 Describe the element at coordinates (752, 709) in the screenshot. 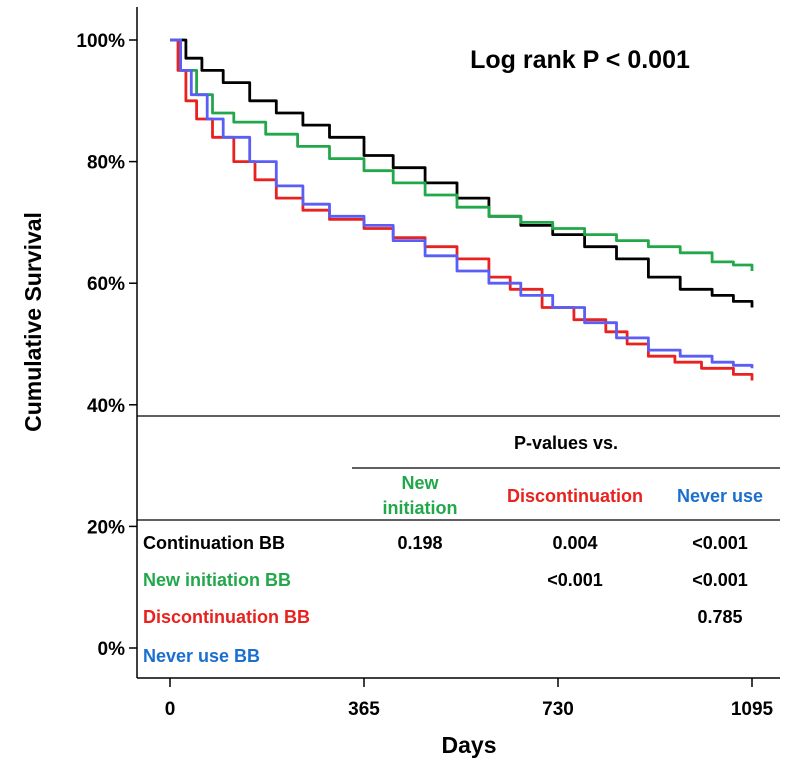

I see `x-tick-label: 1095` at that location.